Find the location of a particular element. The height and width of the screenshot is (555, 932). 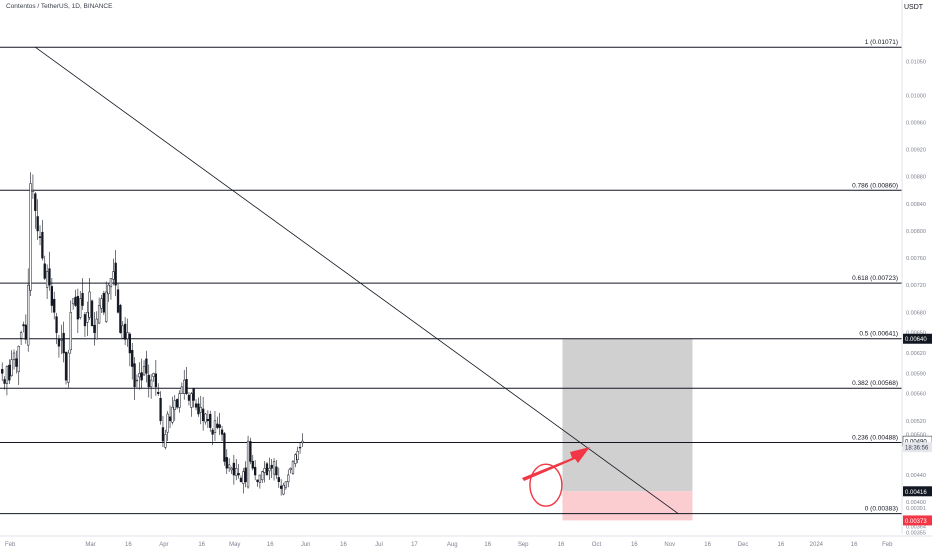

price-axis-tick: 0.00800 is located at coordinates (916, 232).